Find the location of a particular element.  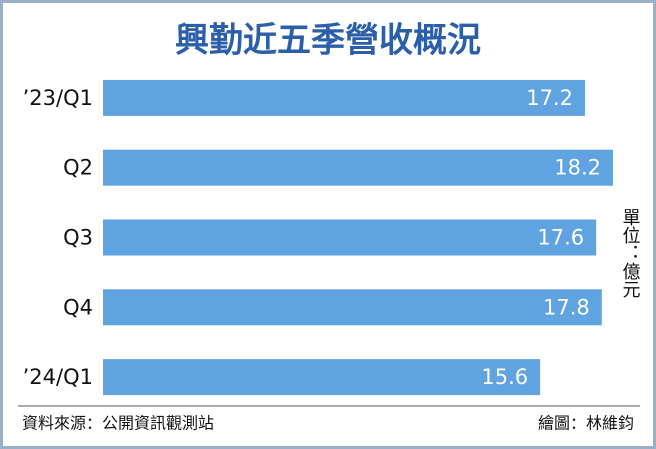

source: 資料來源：公開資訊觀測站 is located at coordinates (118, 423).